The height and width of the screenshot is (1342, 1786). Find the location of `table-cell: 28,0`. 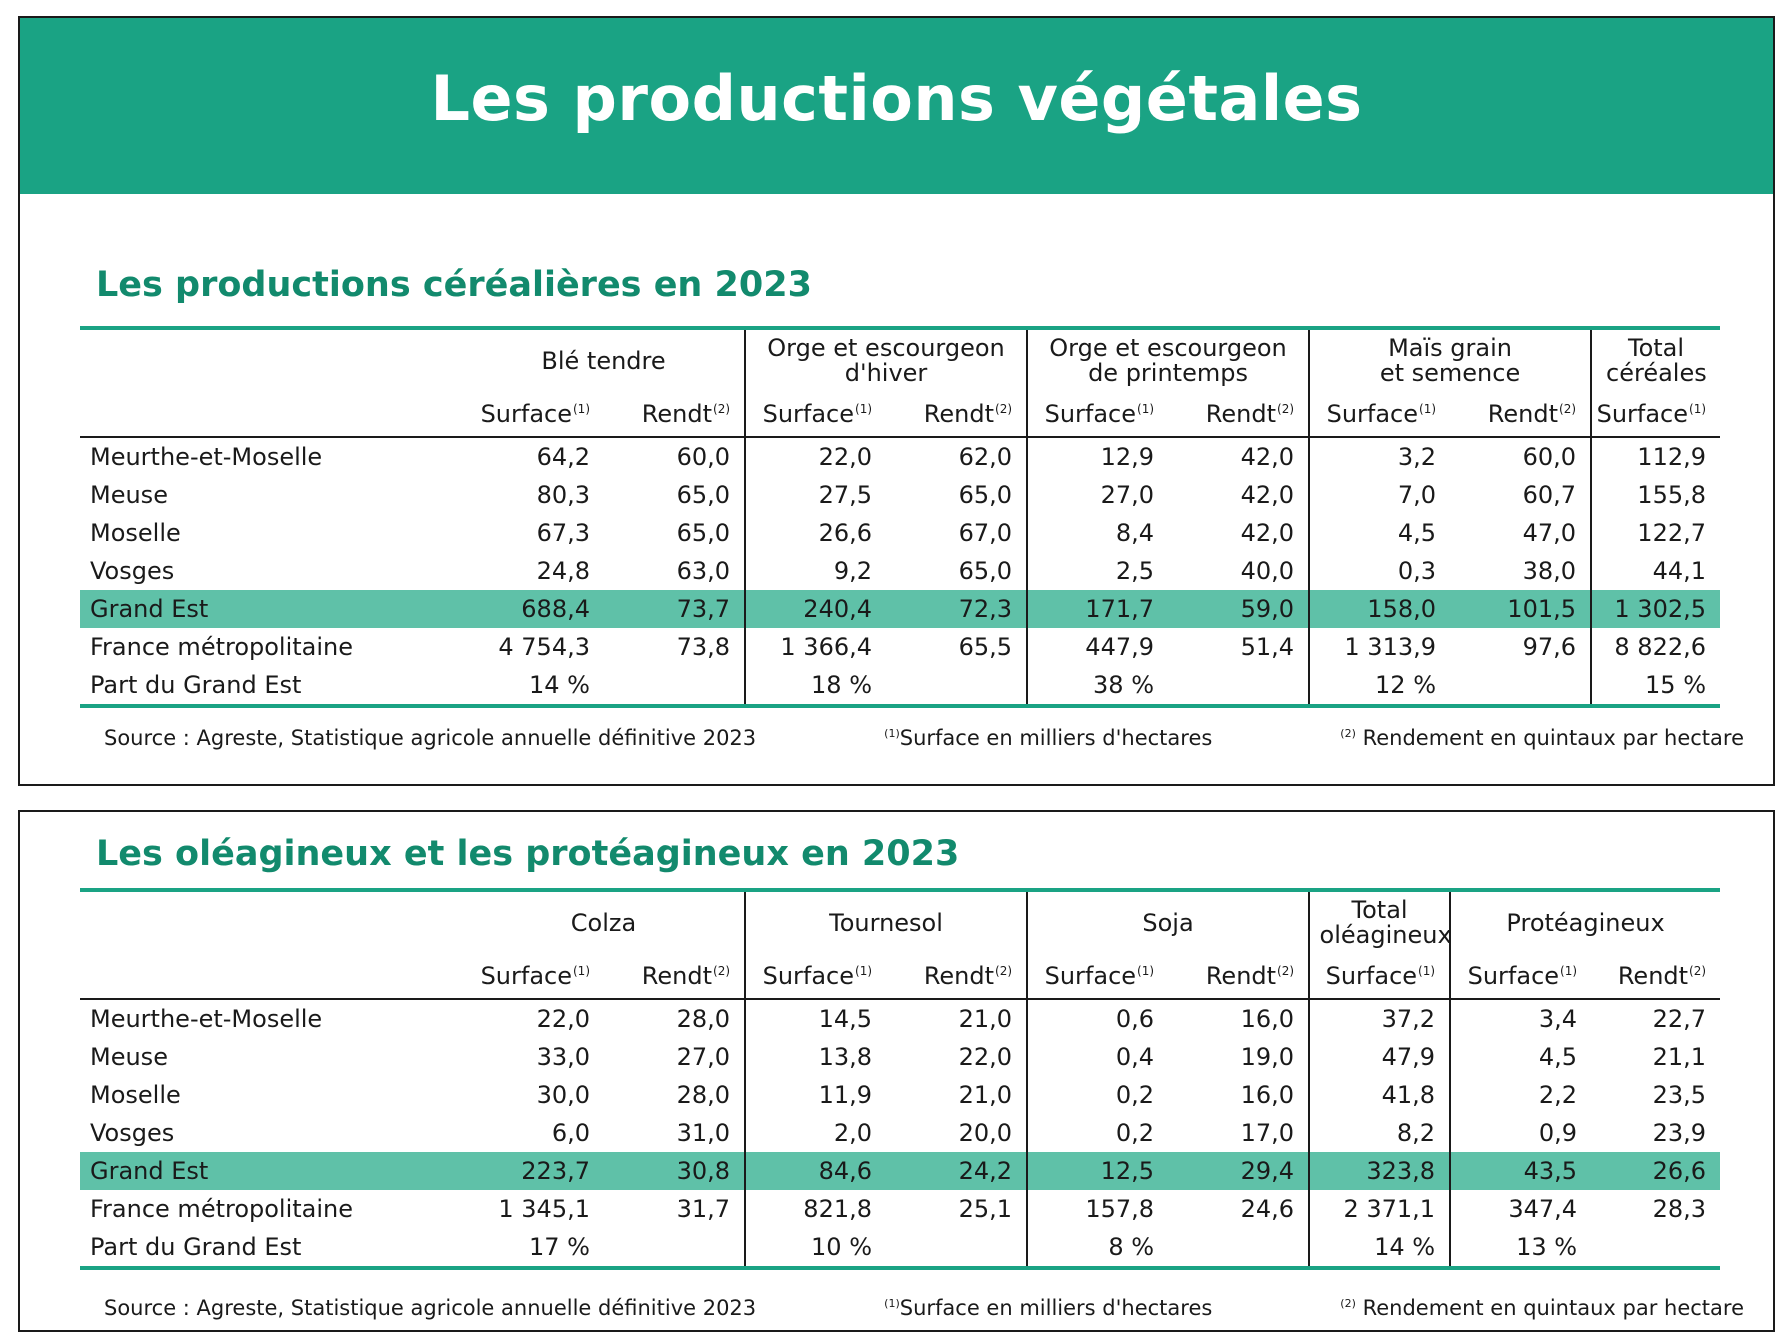

table-cell: 28,0 is located at coordinates (703, 1019).